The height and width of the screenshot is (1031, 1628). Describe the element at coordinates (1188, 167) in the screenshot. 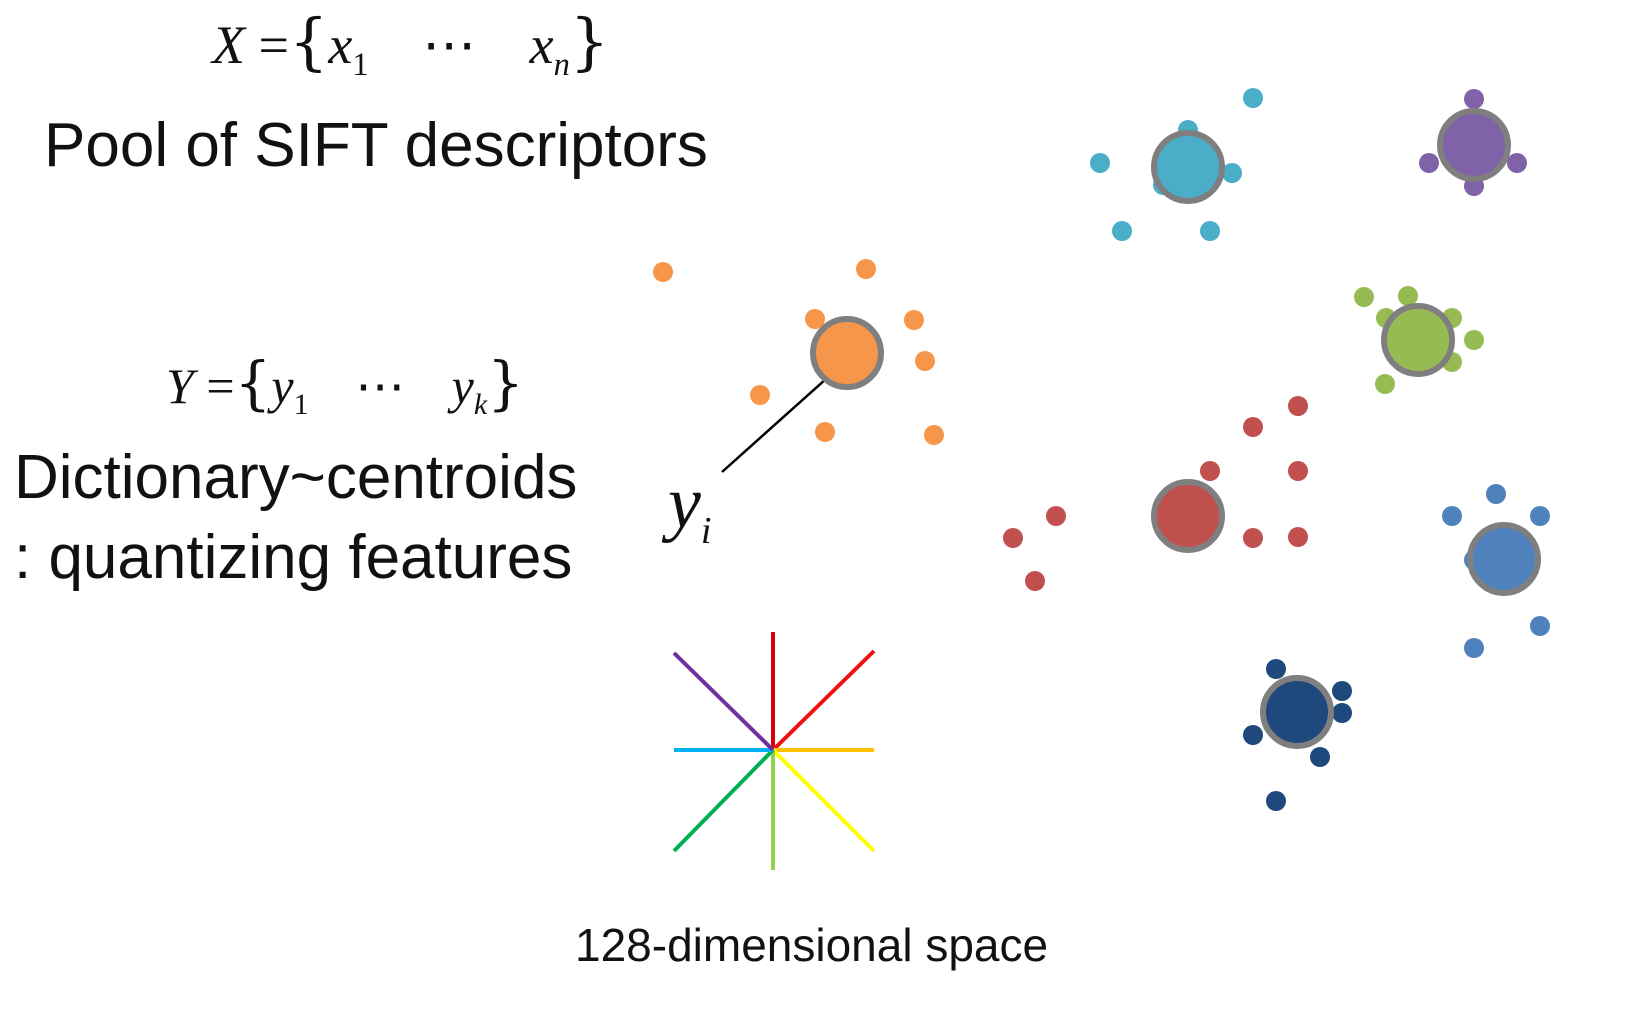

I see `centroid-cyan` at that location.